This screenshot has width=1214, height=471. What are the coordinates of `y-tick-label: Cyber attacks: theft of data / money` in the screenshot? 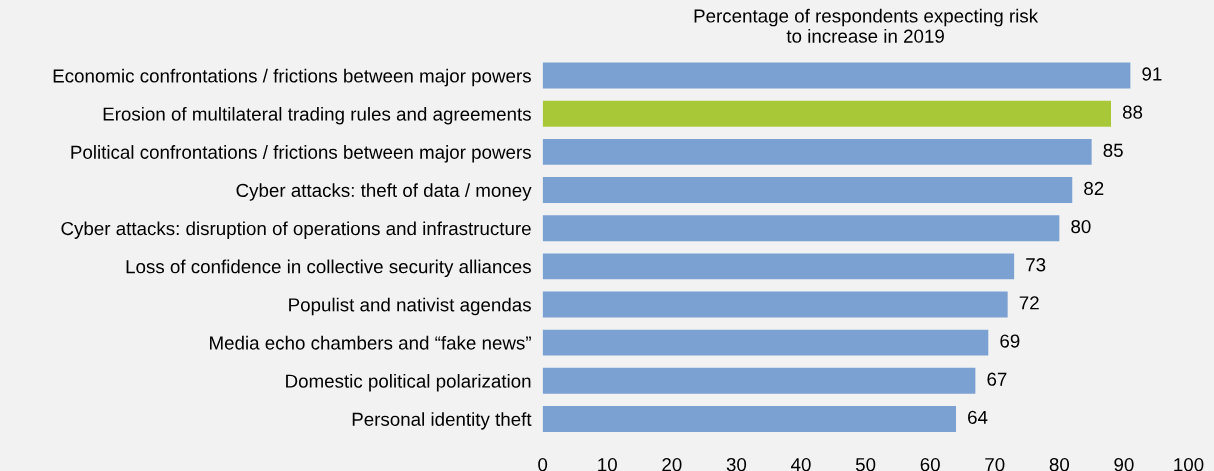 It's located at (384, 192).